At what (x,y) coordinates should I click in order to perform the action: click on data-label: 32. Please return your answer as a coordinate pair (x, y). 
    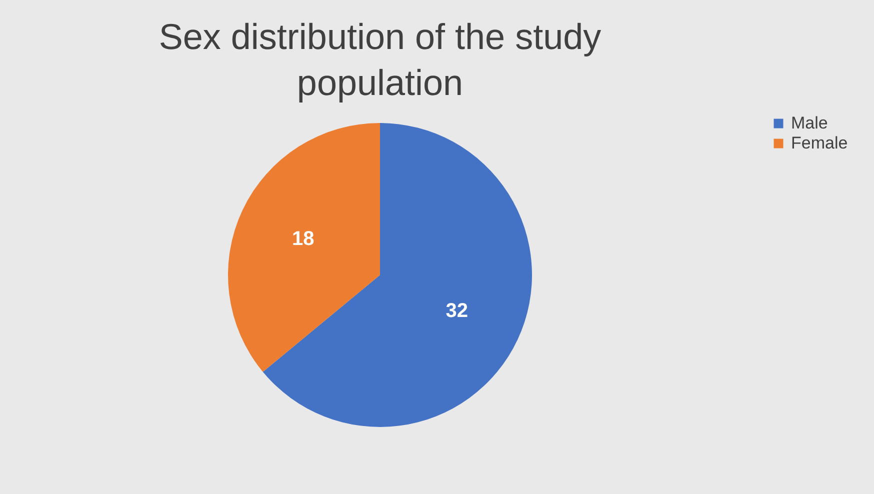
    Looking at the image, I should click on (457, 311).